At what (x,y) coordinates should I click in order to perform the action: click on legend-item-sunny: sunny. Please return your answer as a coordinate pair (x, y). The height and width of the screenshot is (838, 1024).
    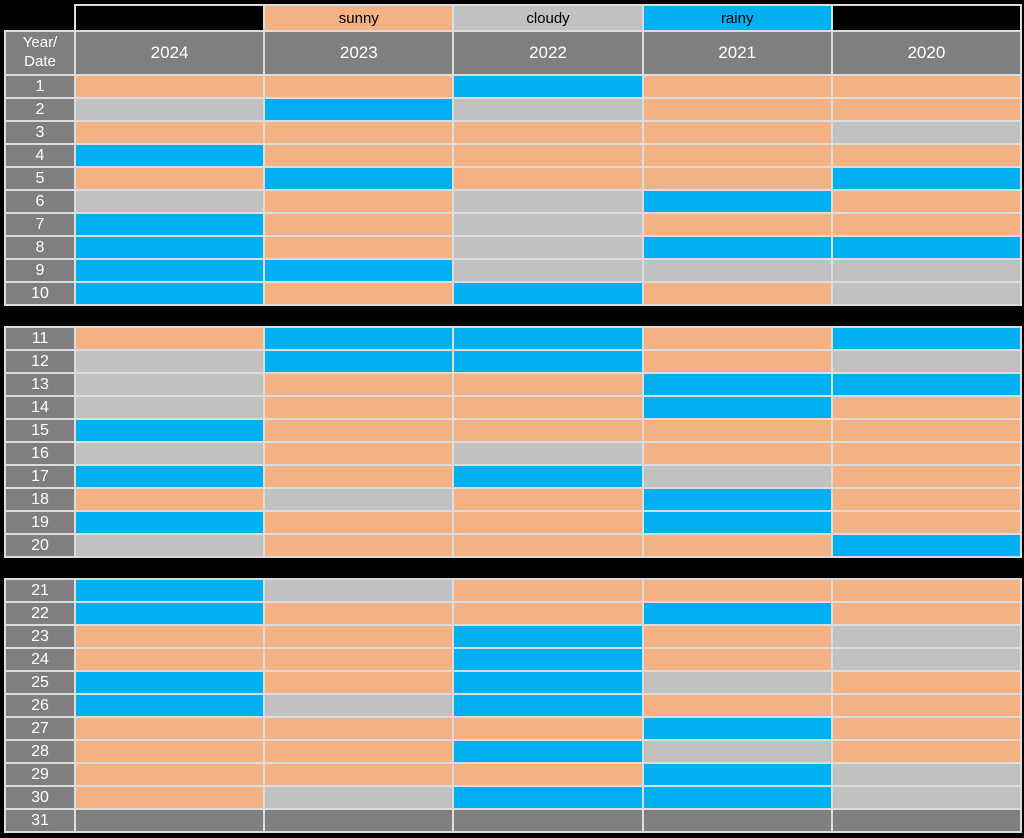
    Looking at the image, I should click on (359, 18).